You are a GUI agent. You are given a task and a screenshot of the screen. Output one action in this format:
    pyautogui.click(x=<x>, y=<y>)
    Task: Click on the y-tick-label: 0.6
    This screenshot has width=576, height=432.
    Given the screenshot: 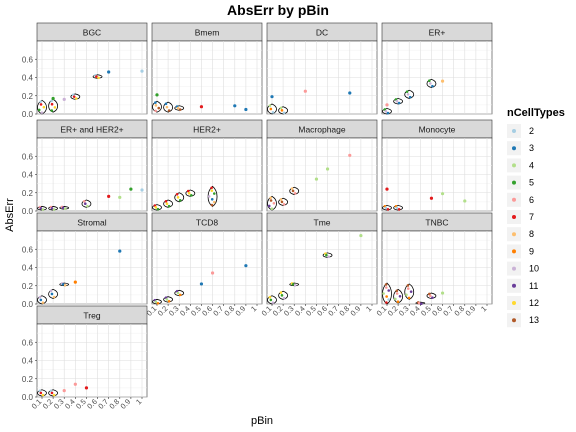 What is the action you would take?
    pyautogui.click(x=28, y=59)
    